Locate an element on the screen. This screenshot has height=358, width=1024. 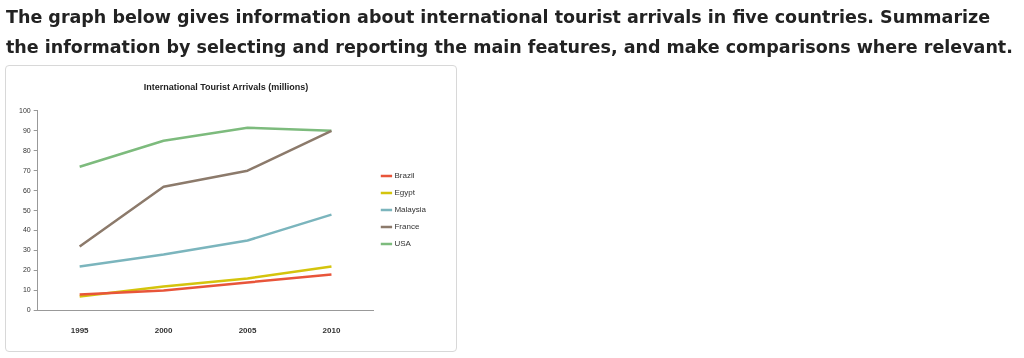
x-tick-label: 2000 is located at coordinates (164, 331).